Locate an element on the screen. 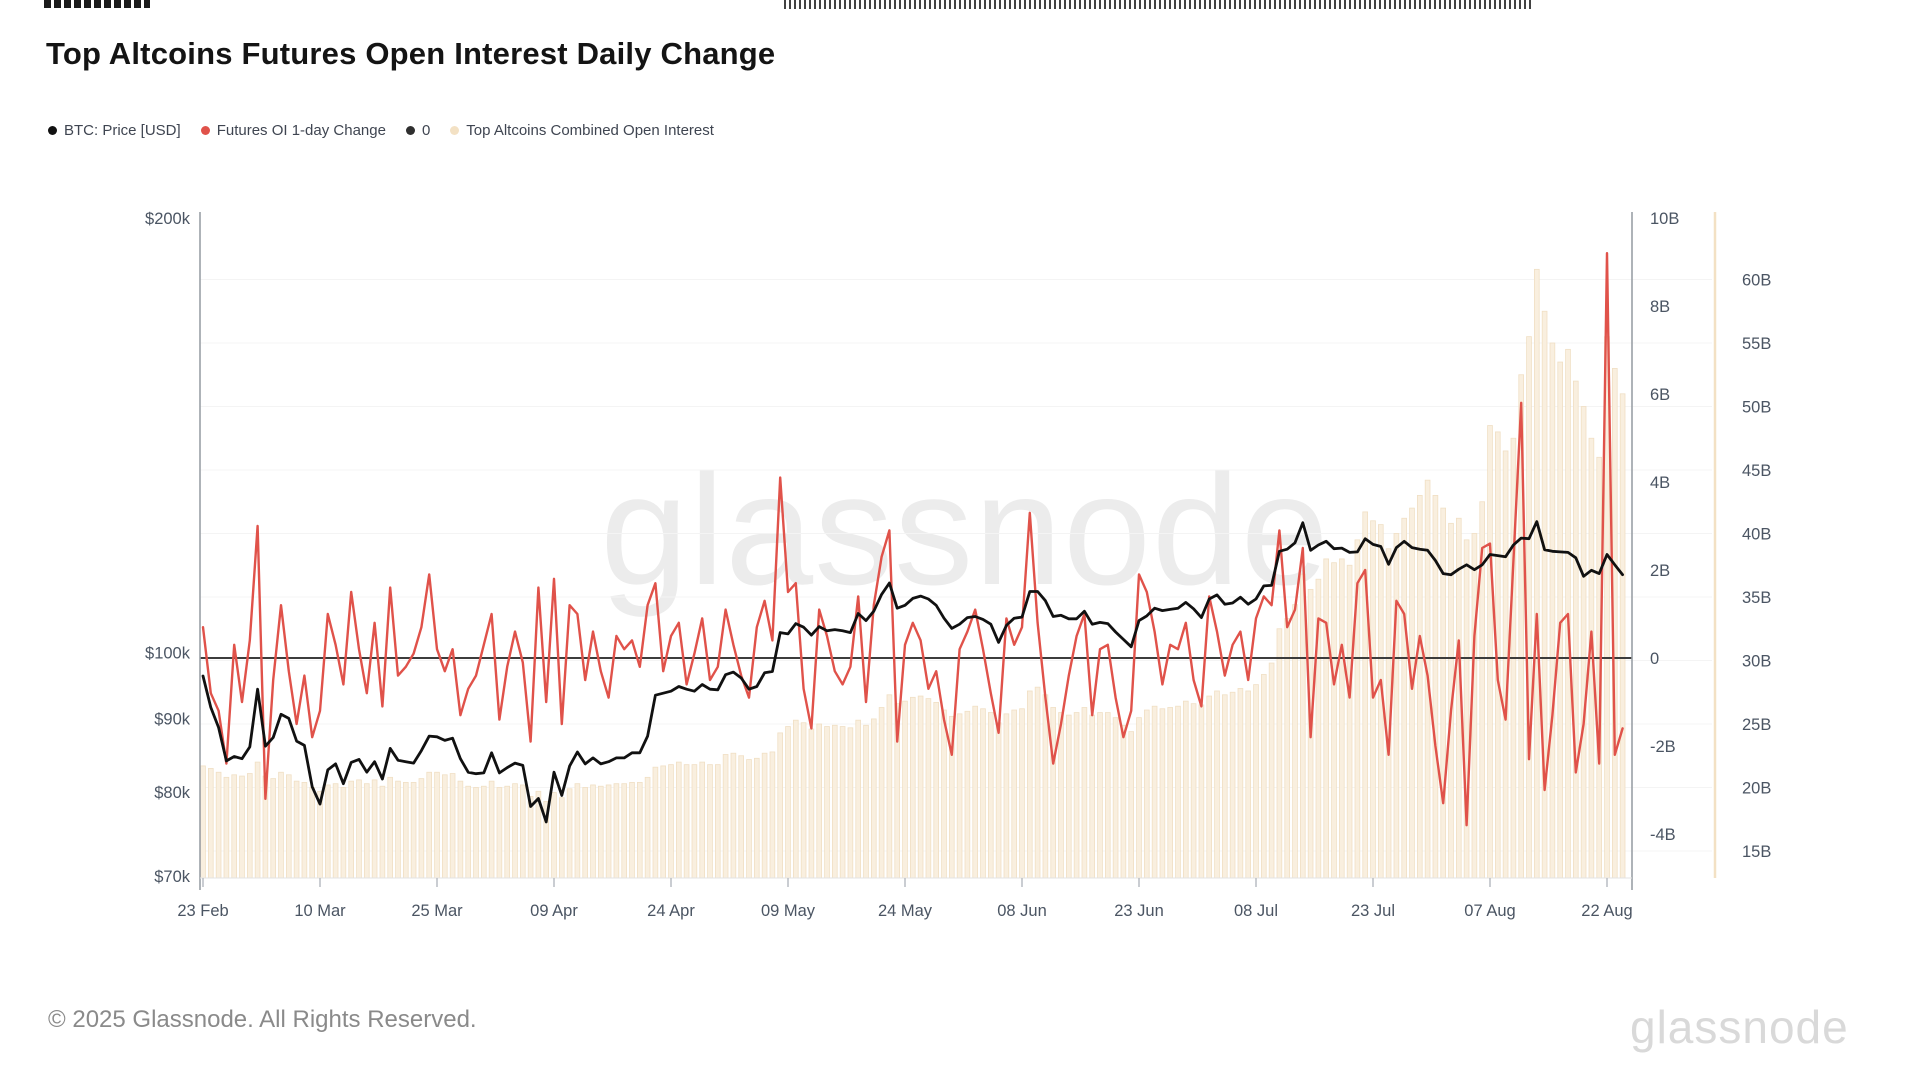 The height and width of the screenshot is (1080, 1920). top-edge-marks-left is located at coordinates (97, 4).